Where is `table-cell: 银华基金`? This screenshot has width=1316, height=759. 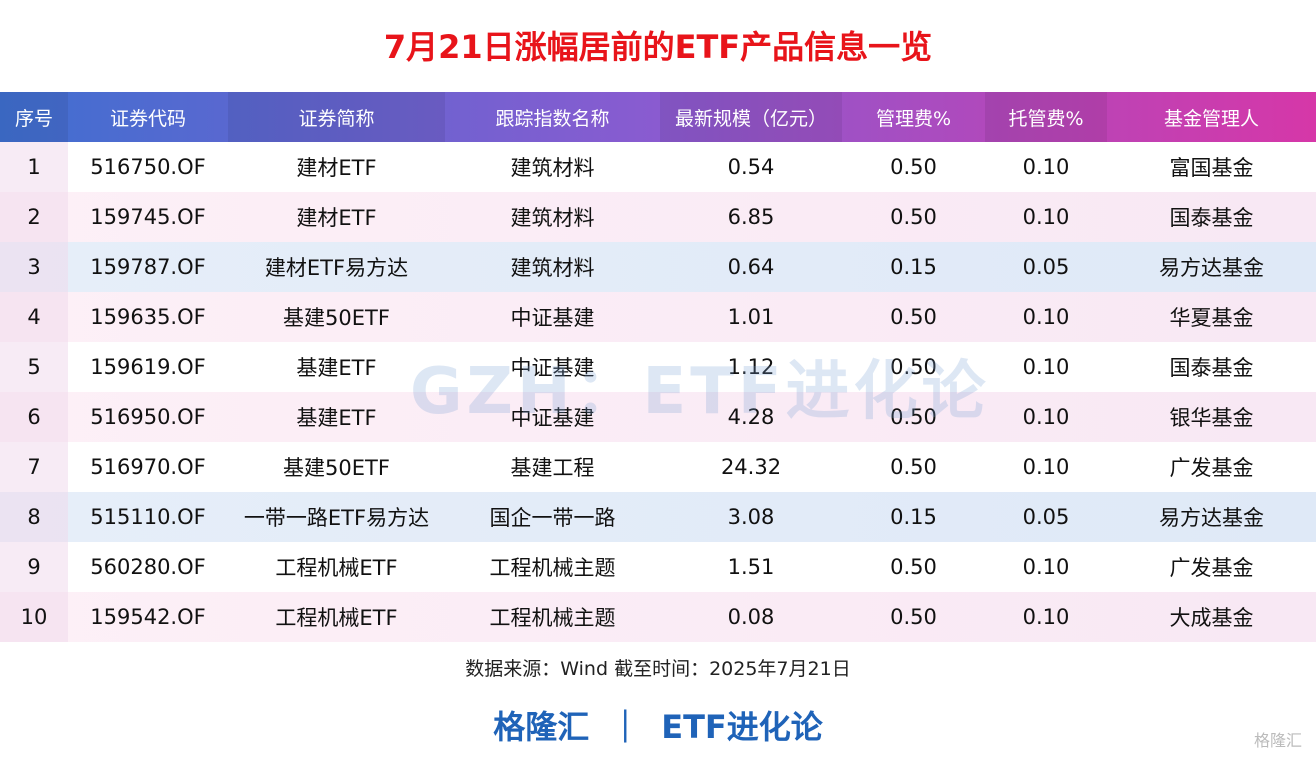
table-cell: 银华基金 is located at coordinates (1211, 418).